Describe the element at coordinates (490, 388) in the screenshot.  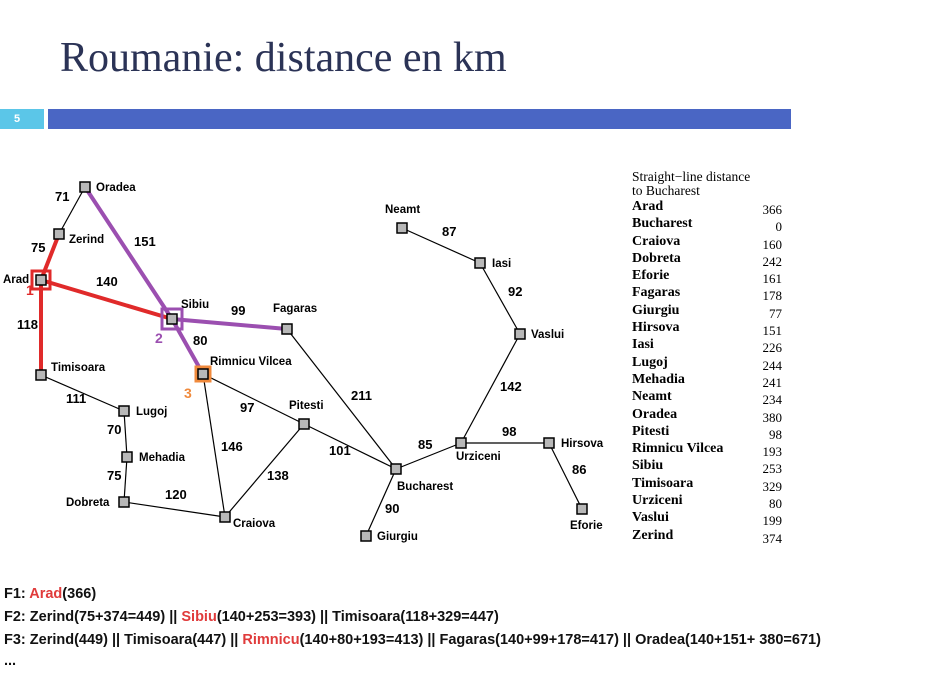
I see `edge-urziceni-vaslui` at that location.